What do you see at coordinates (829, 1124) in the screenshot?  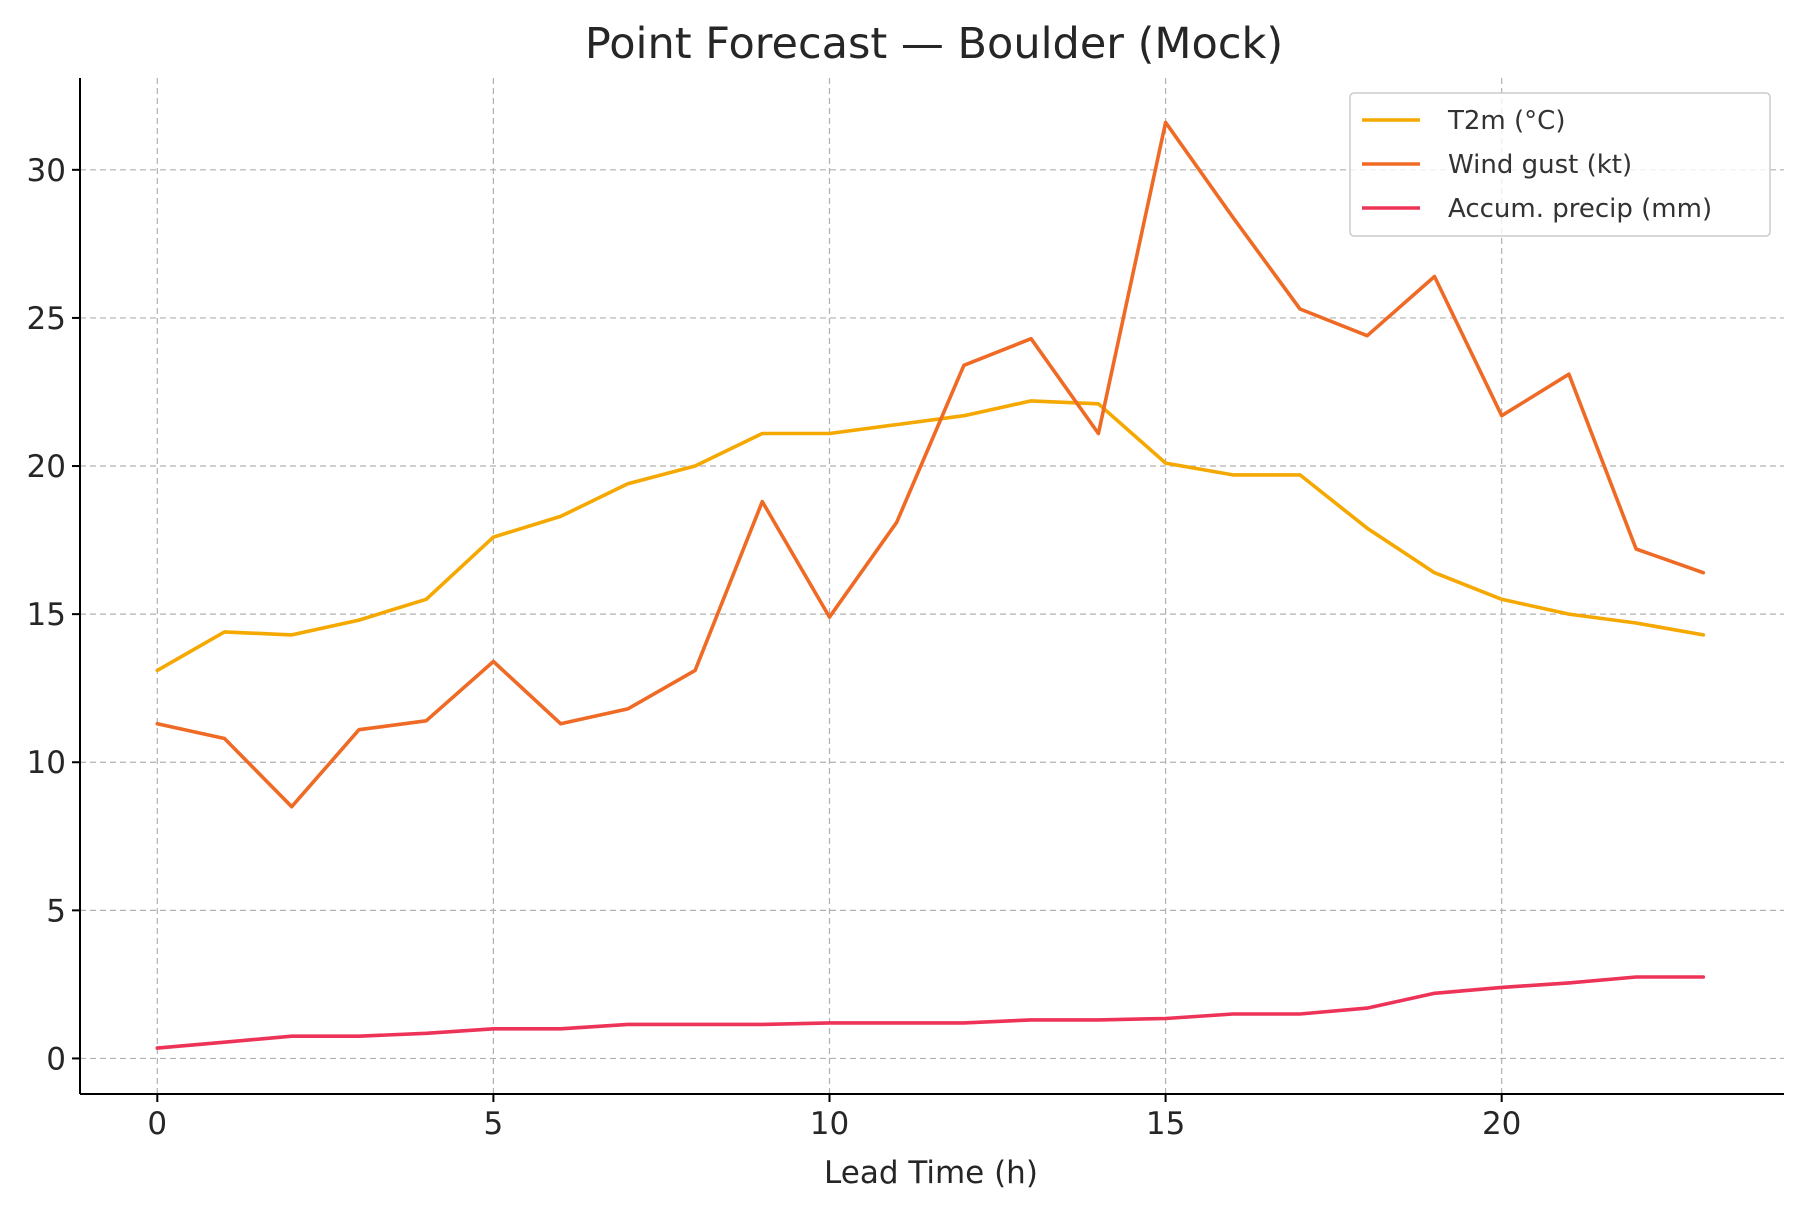 I see `x-tick-label: 10` at bounding box center [829, 1124].